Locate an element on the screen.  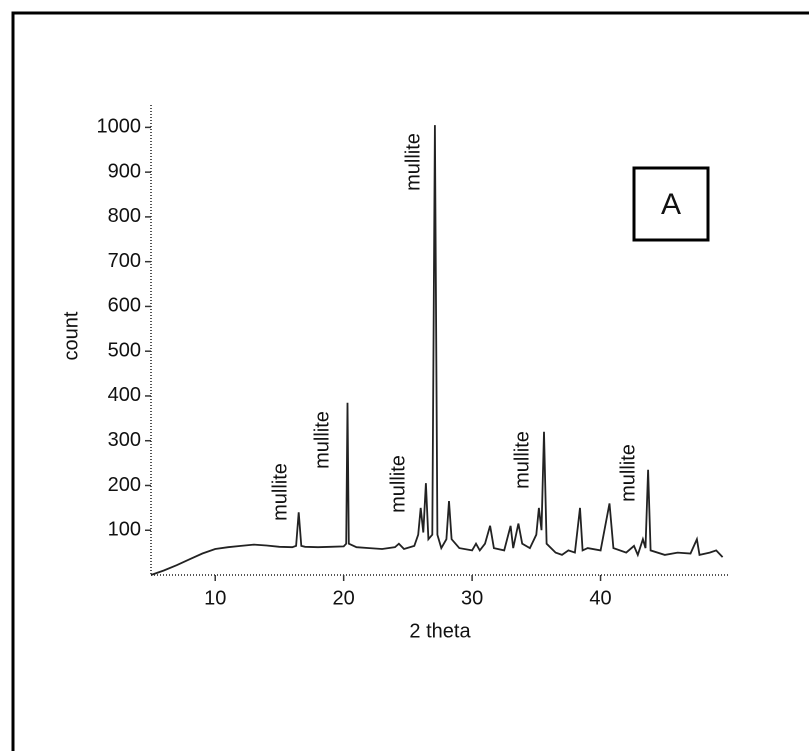
panel-label: A is located at coordinates (671, 204).